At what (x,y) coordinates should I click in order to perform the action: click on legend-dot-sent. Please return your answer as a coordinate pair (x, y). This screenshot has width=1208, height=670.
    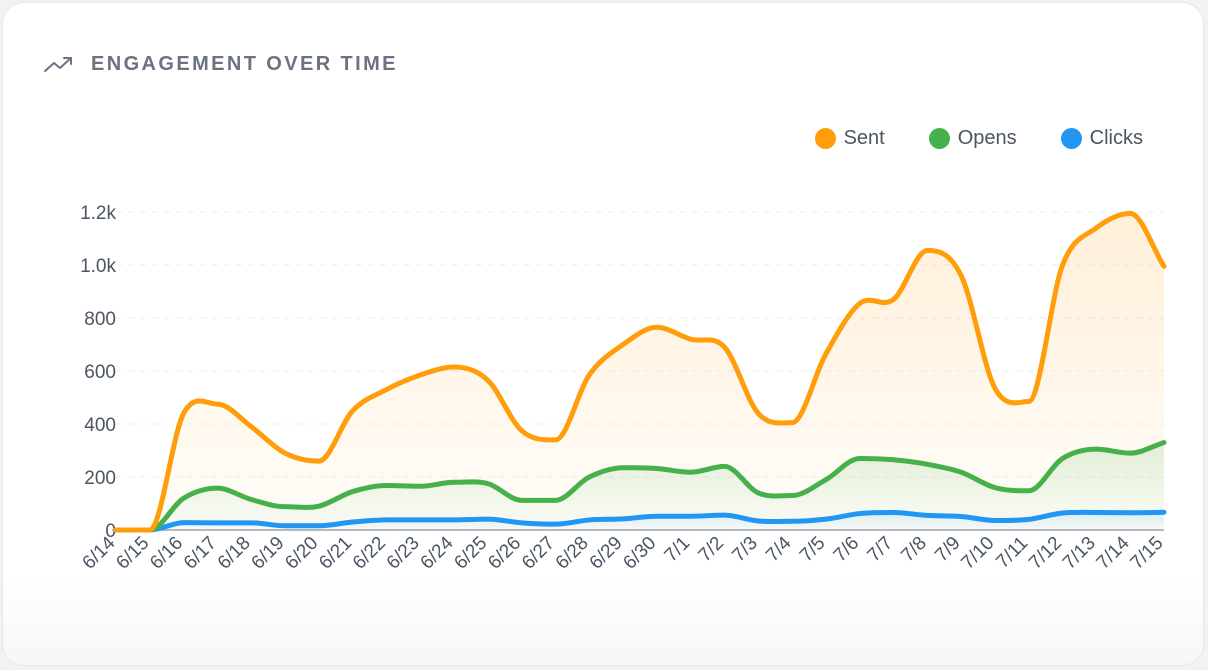
    Looking at the image, I should click on (825, 138).